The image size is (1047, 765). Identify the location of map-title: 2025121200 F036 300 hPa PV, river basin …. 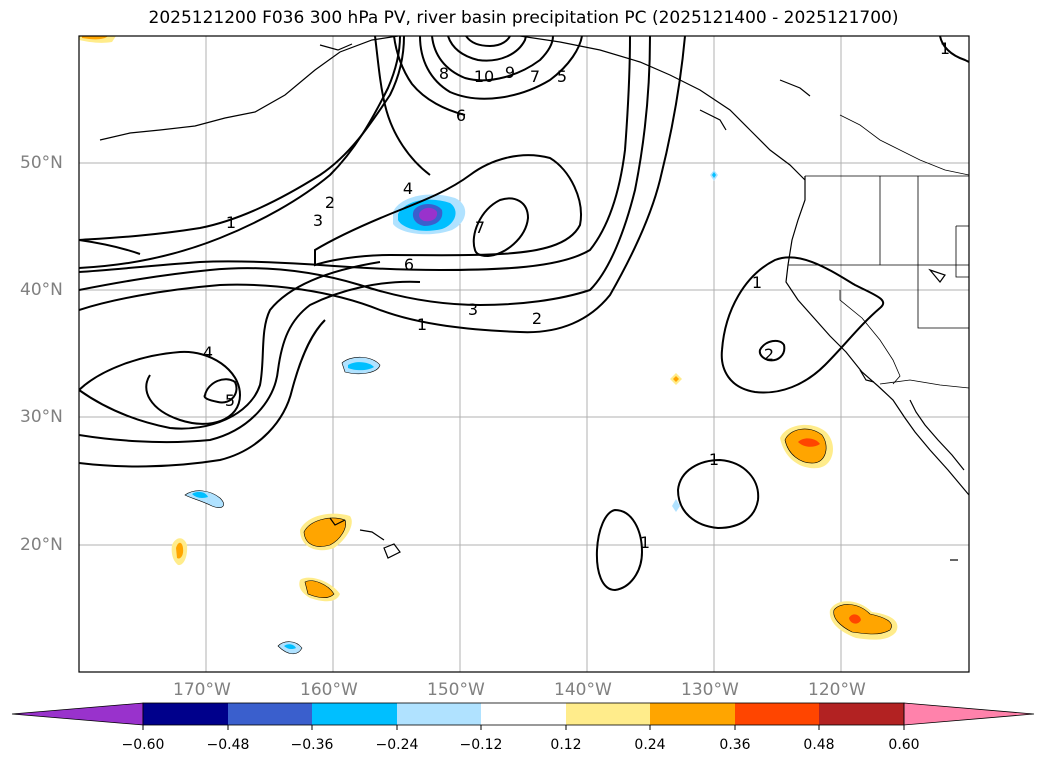
(523, 18).